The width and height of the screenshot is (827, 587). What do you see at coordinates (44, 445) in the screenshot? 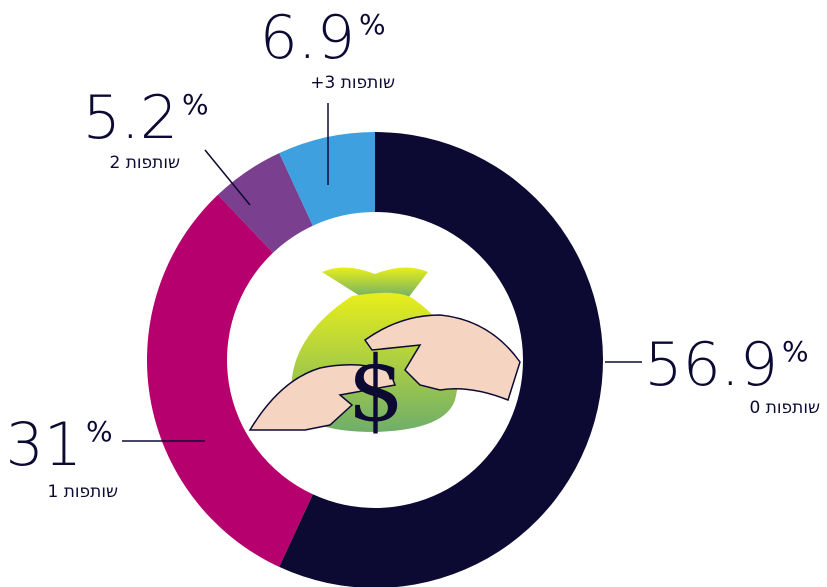
I see `value-label: 31` at bounding box center [44, 445].